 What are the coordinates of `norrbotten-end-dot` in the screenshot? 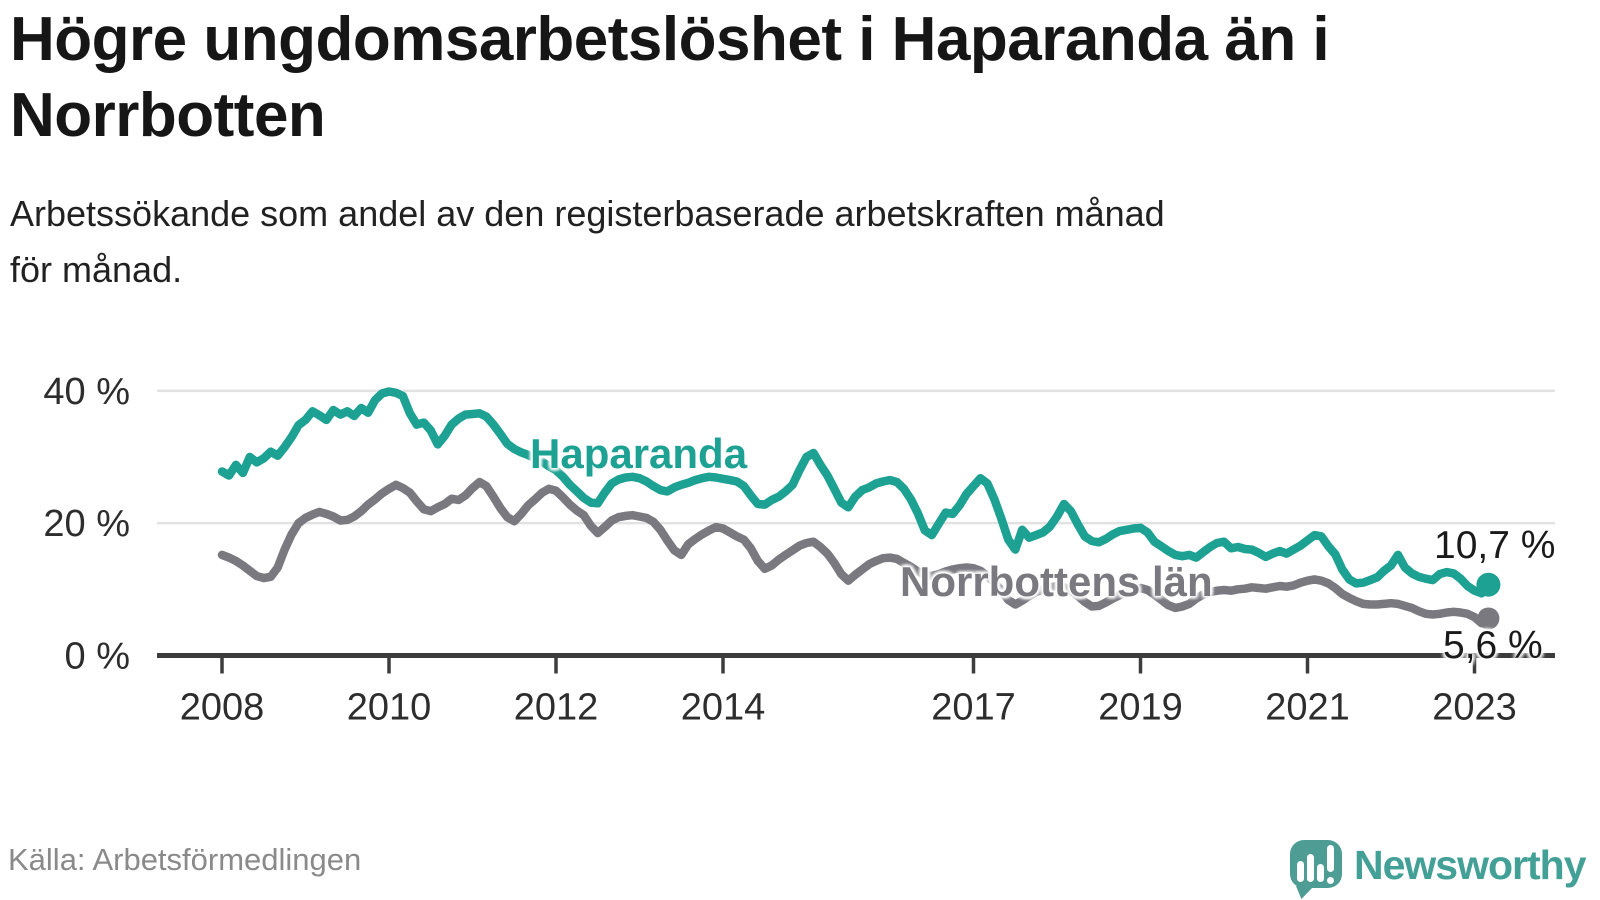 It's located at (1488, 618).